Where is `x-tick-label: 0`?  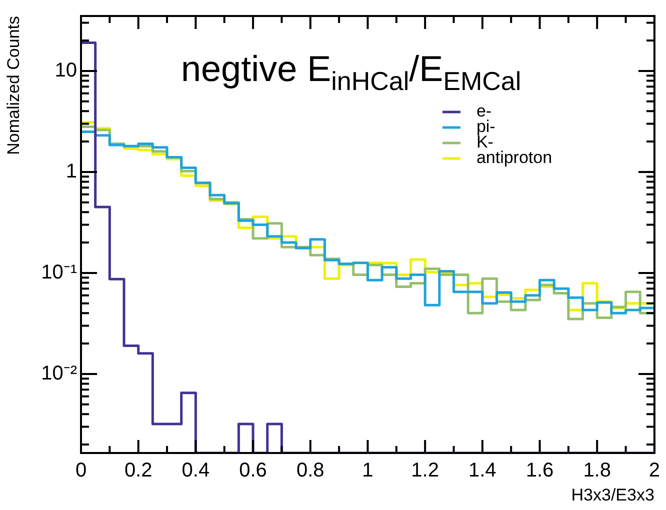 x-tick-label: 0 is located at coordinates (81, 471).